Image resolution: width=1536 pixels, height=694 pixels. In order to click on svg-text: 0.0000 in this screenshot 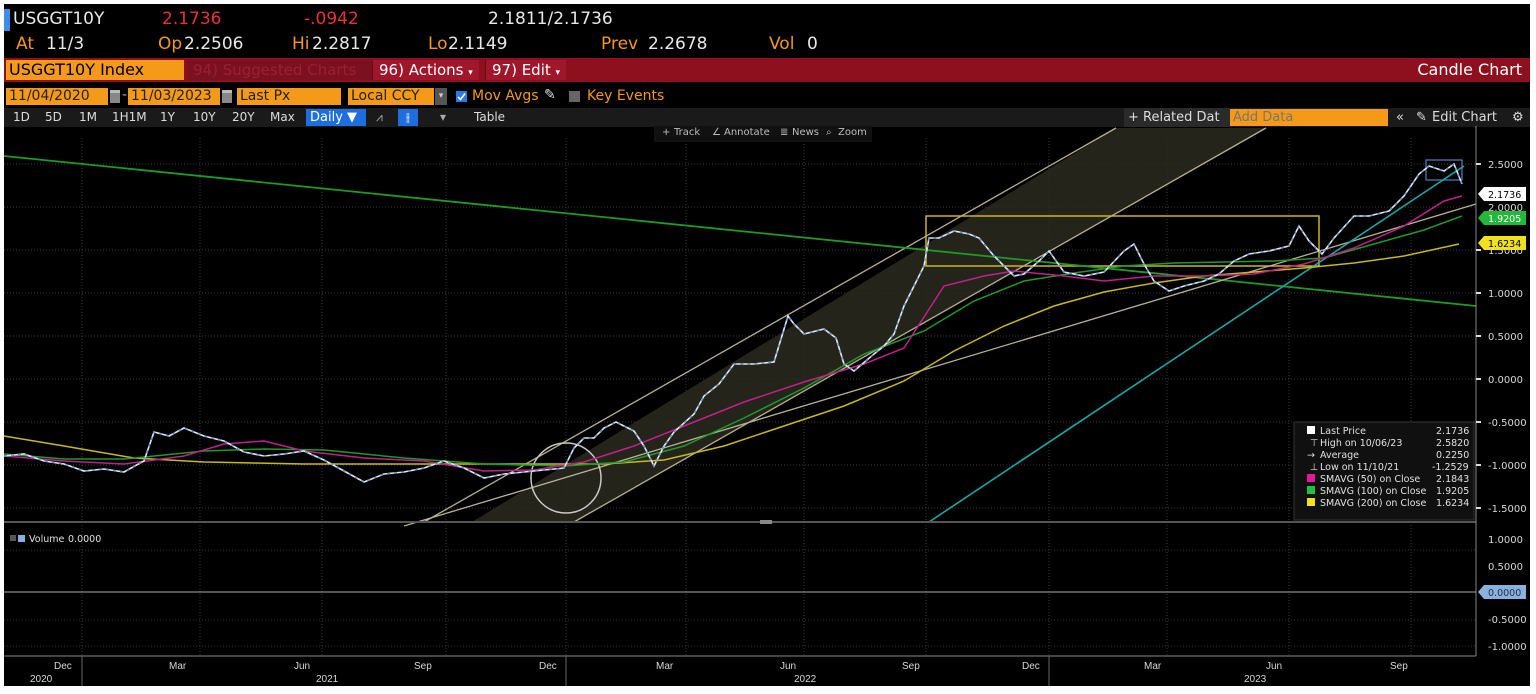, I will do `click(1504, 593)`.